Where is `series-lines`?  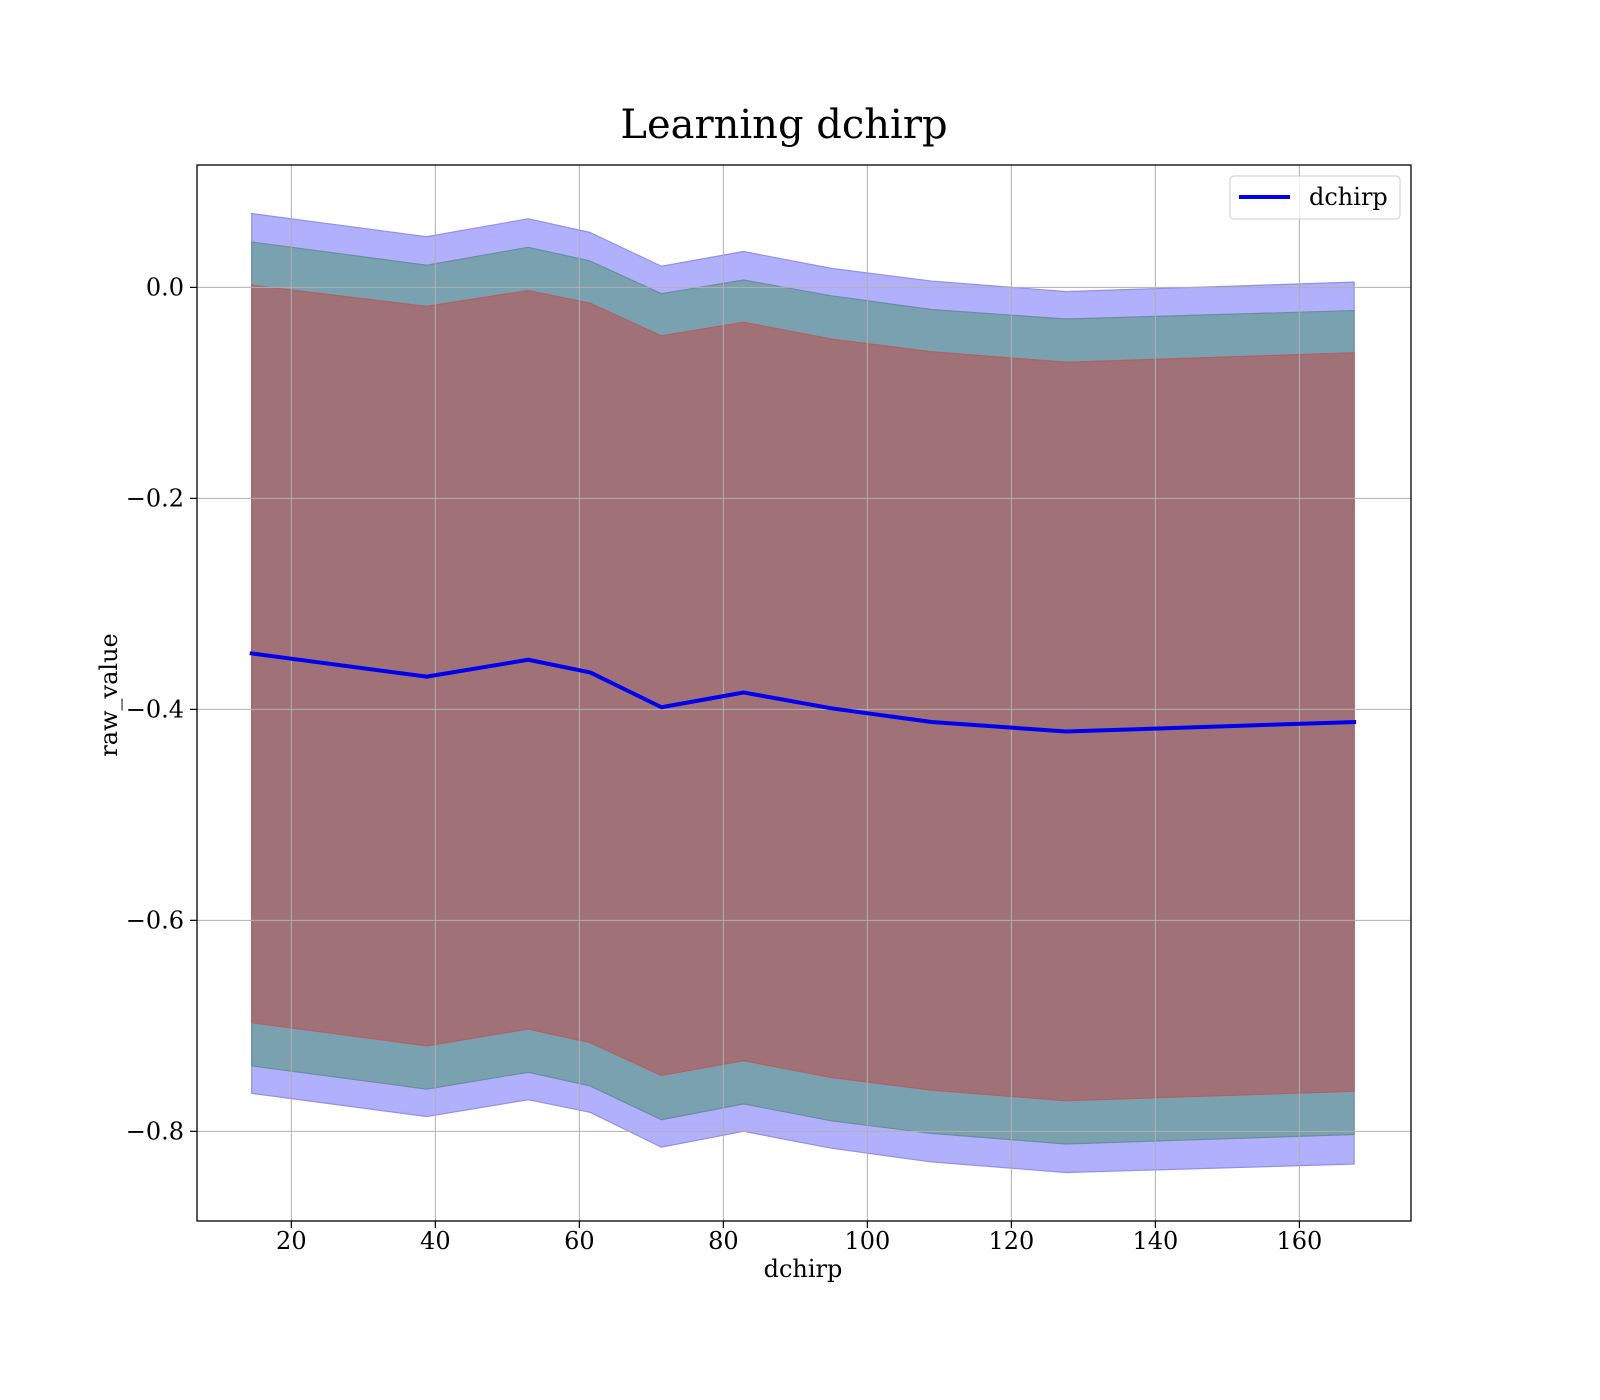 series-lines is located at coordinates (803, 692).